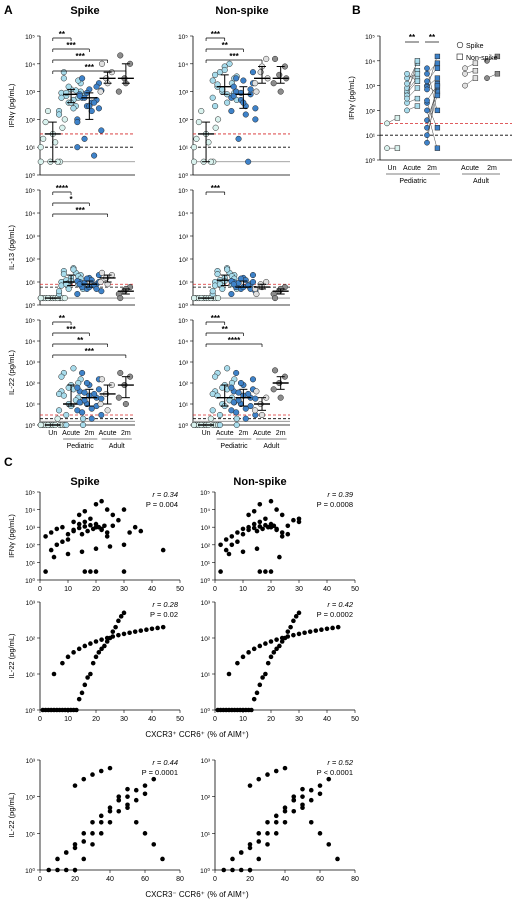 The image size is (522, 900). What do you see at coordinates (184, 363) in the screenshot?
I see `y-tick-label: 10³` at bounding box center [184, 363].